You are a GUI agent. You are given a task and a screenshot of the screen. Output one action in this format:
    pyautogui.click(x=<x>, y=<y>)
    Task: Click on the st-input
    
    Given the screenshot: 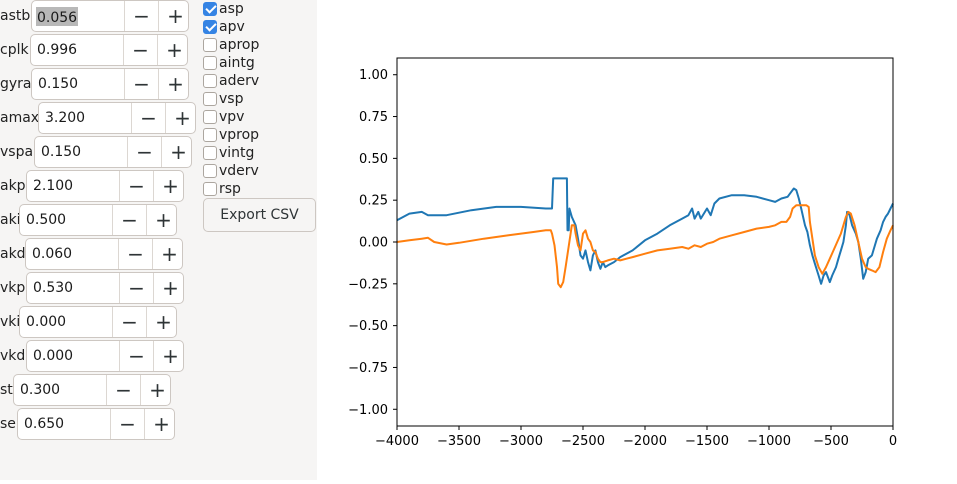 What is the action you would take?
    pyautogui.click(x=60, y=390)
    